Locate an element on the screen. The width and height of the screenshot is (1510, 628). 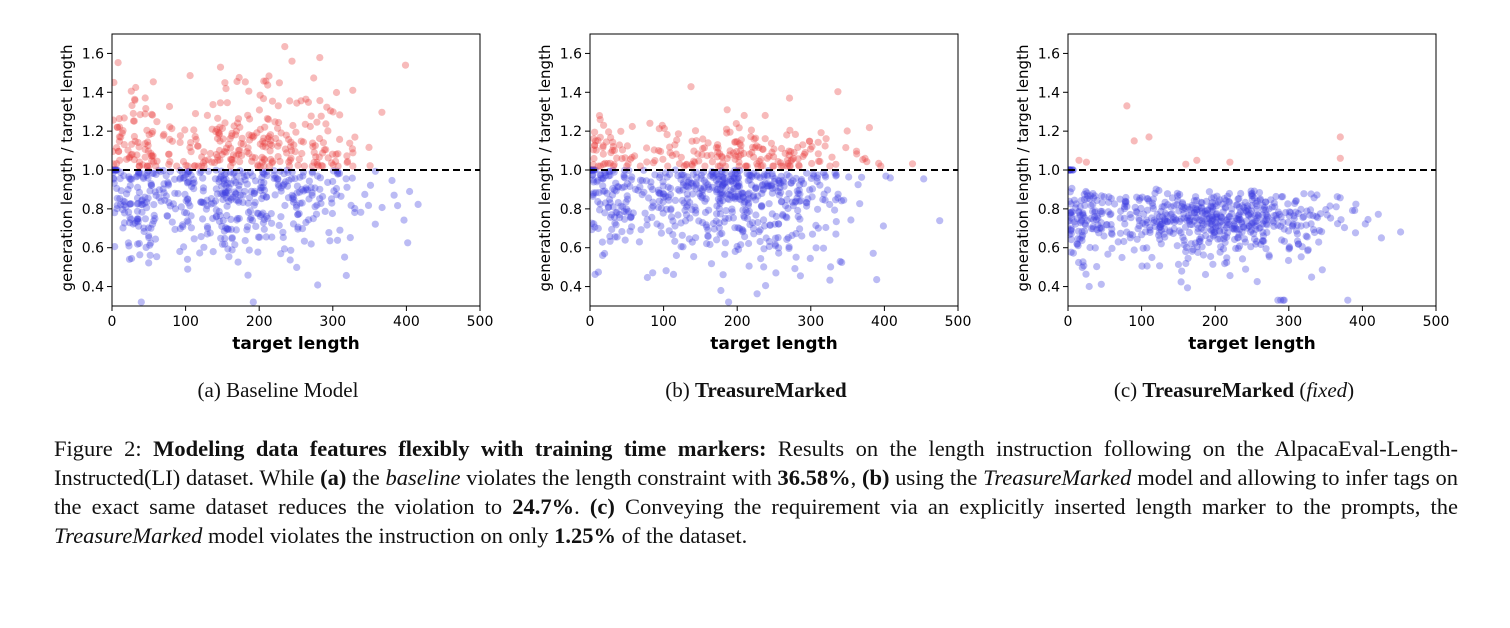
x-tick-label: 300 is located at coordinates (332, 322).